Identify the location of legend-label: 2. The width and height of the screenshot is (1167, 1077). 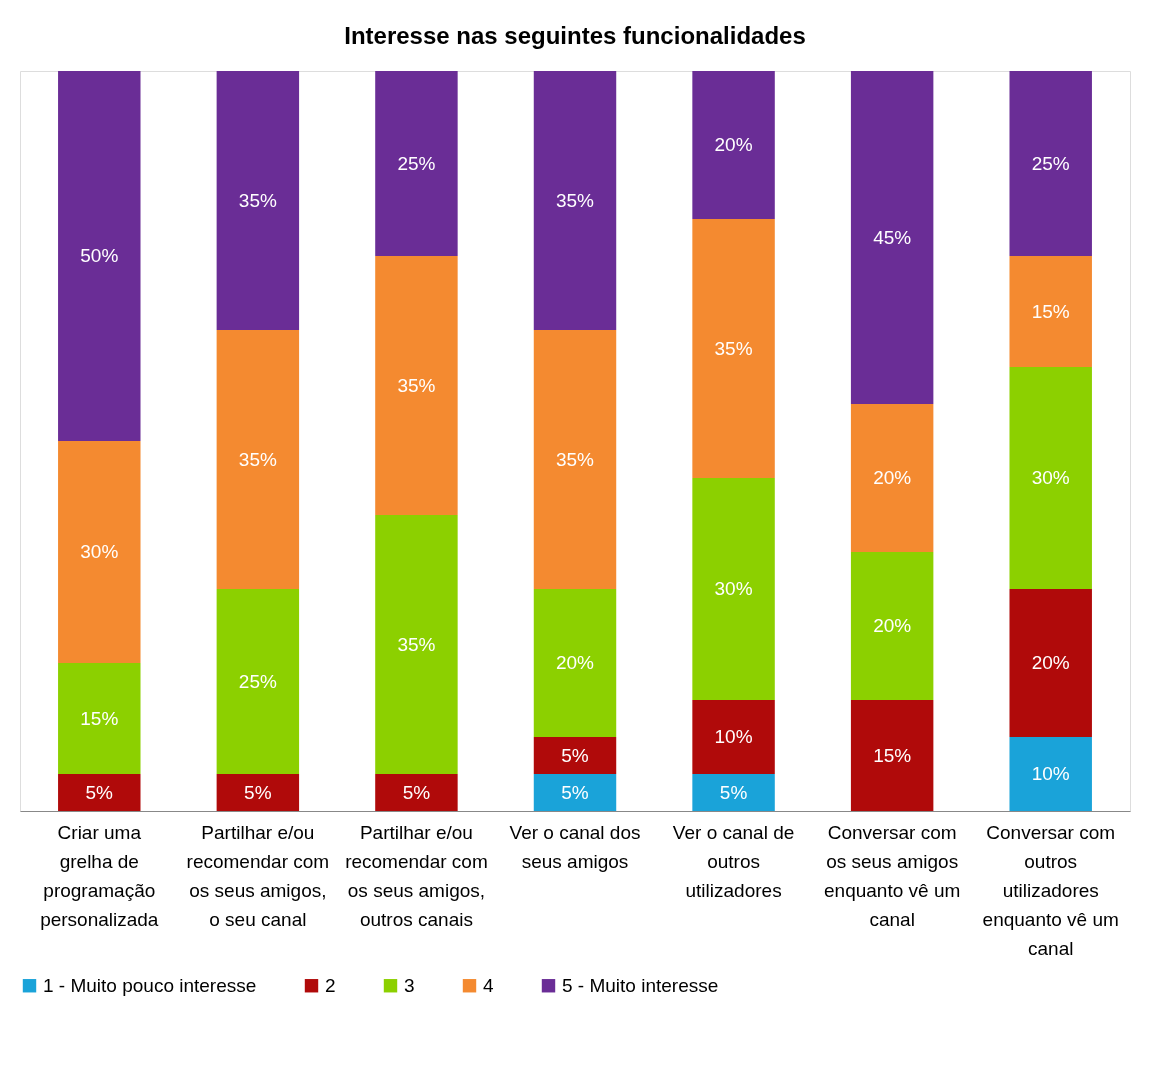
(330, 985).